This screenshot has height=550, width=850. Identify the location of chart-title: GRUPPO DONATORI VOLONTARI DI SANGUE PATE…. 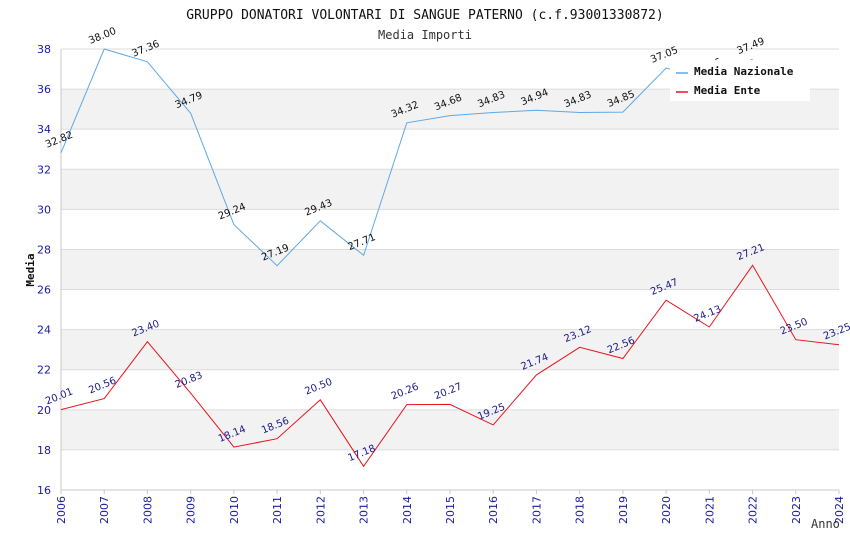
(424, 15).